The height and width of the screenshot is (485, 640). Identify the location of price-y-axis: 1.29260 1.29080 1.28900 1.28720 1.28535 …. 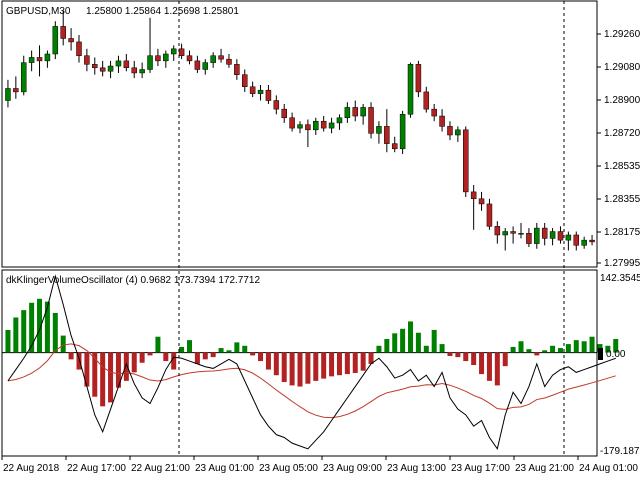
(618, 149).